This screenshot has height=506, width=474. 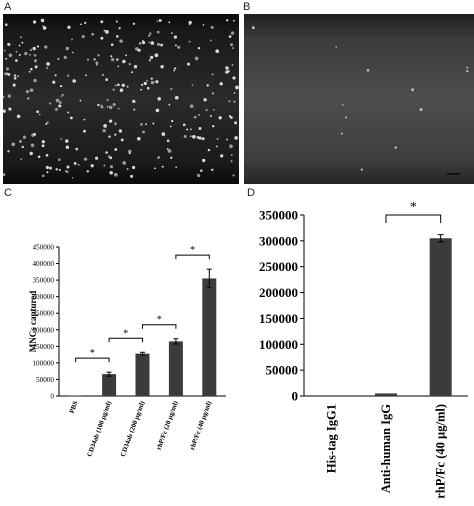 I want to click on category-label: CD34ab (200 µg/ml), so click(x=133, y=429).